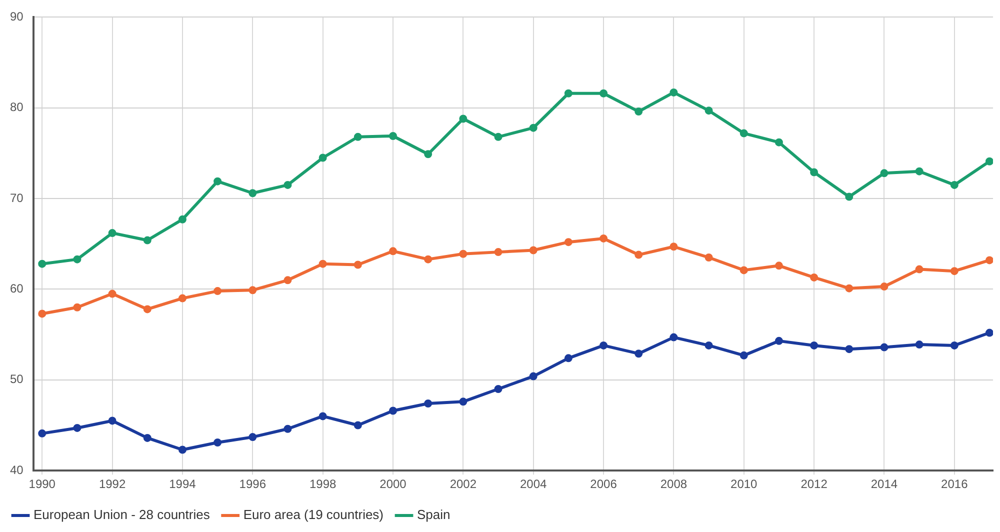  What do you see at coordinates (534, 484) in the screenshot?
I see `x-tick-label: 2004` at bounding box center [534, 484].